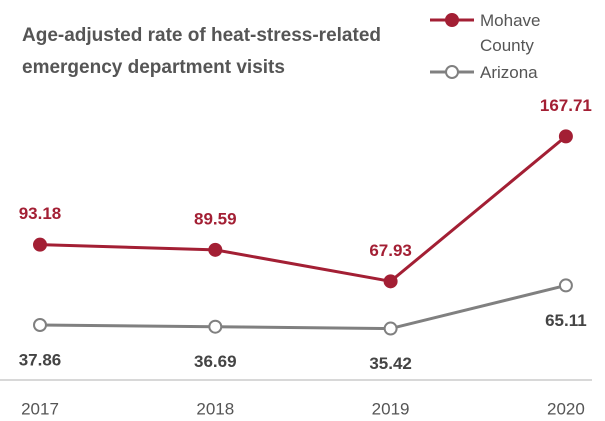 This screenshot has width=605, height=421. Describe the element at coordinates (40, 213) in the screenshot. I see `data-label: 93.18` at that location.